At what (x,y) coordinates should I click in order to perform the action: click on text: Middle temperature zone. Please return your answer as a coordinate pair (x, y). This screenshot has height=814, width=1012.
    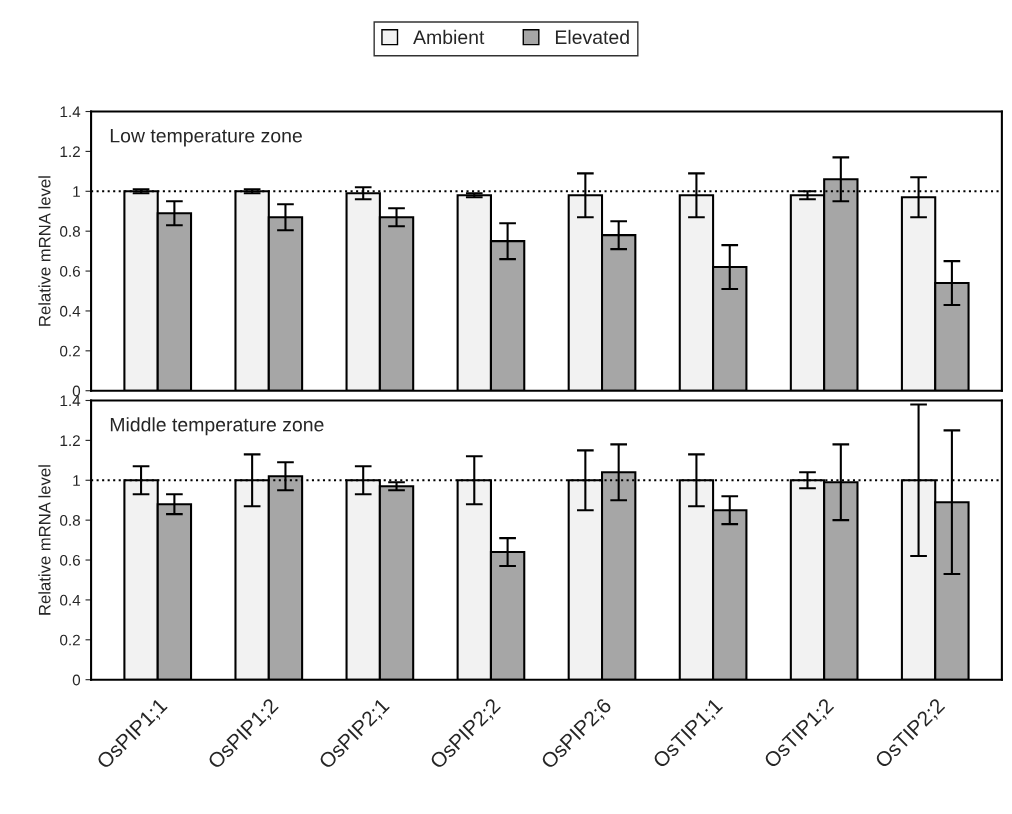
    Looking at the image, I should click on (217, 426).